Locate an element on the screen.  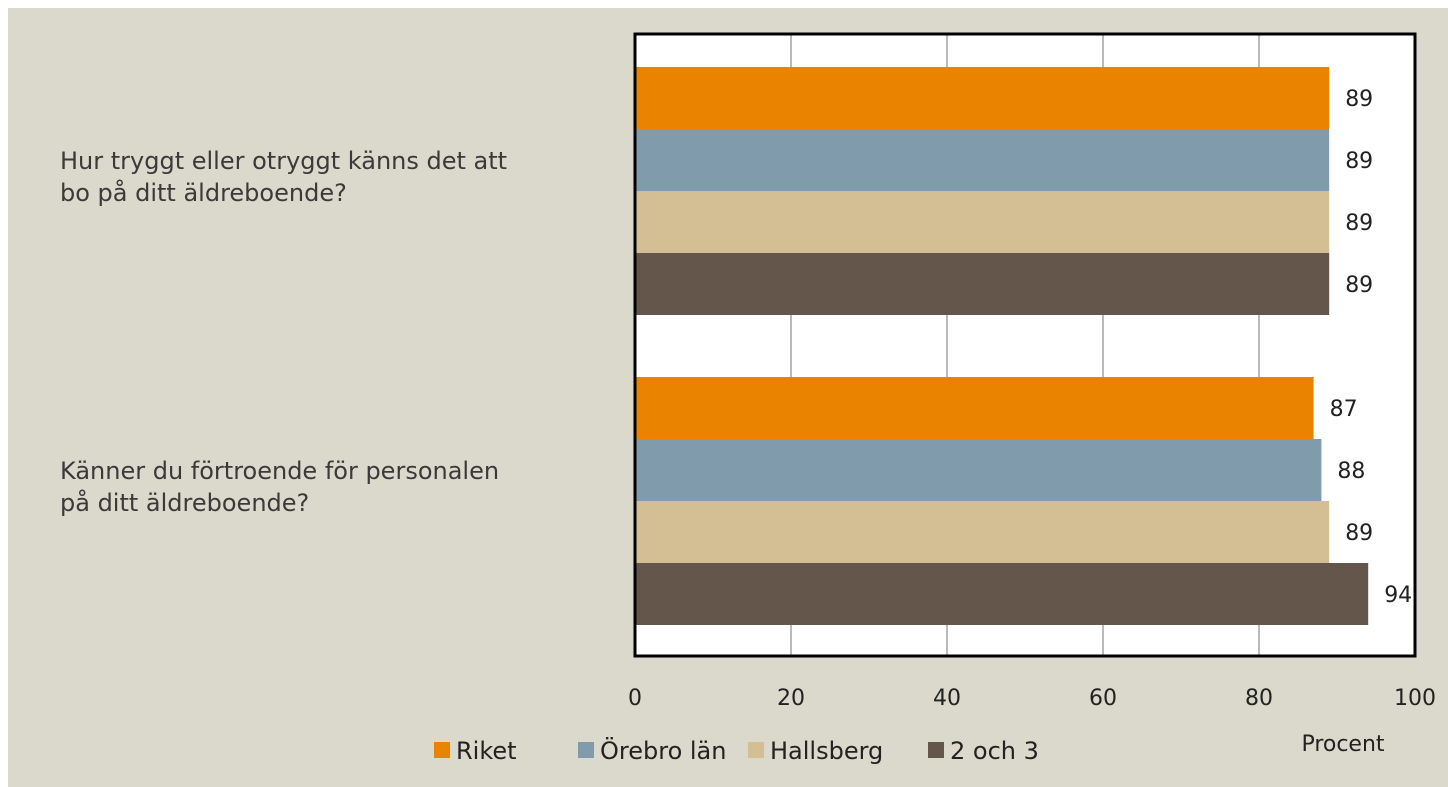
legend-label: 2 och 3 is located at coordinates (994, 751).